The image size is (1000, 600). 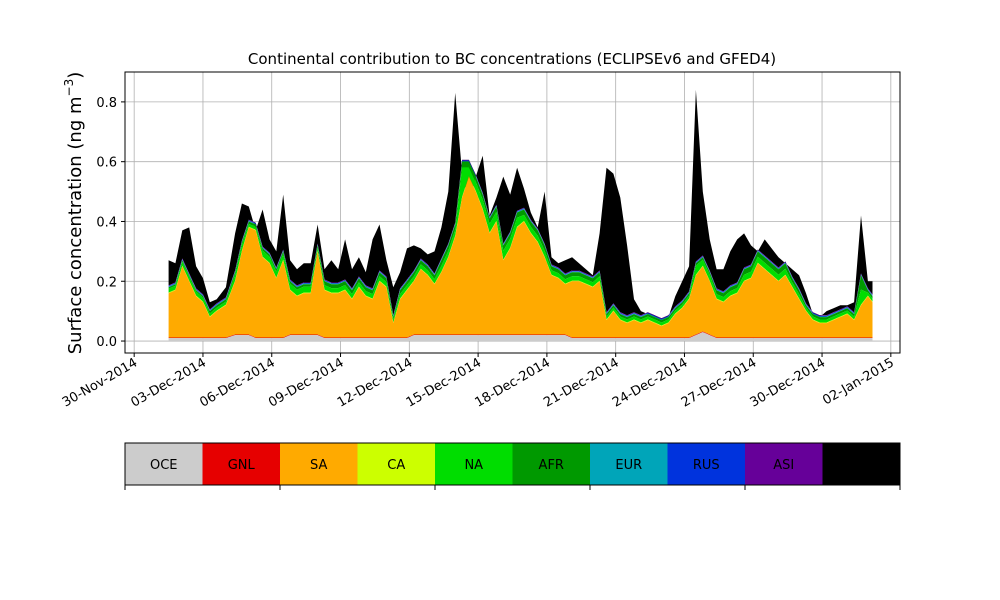 What do you see at coordinates (581, 382) in the screenshot?
I see `x-tick-label: 21-Dec-2014` at bounding box center [581, 382].